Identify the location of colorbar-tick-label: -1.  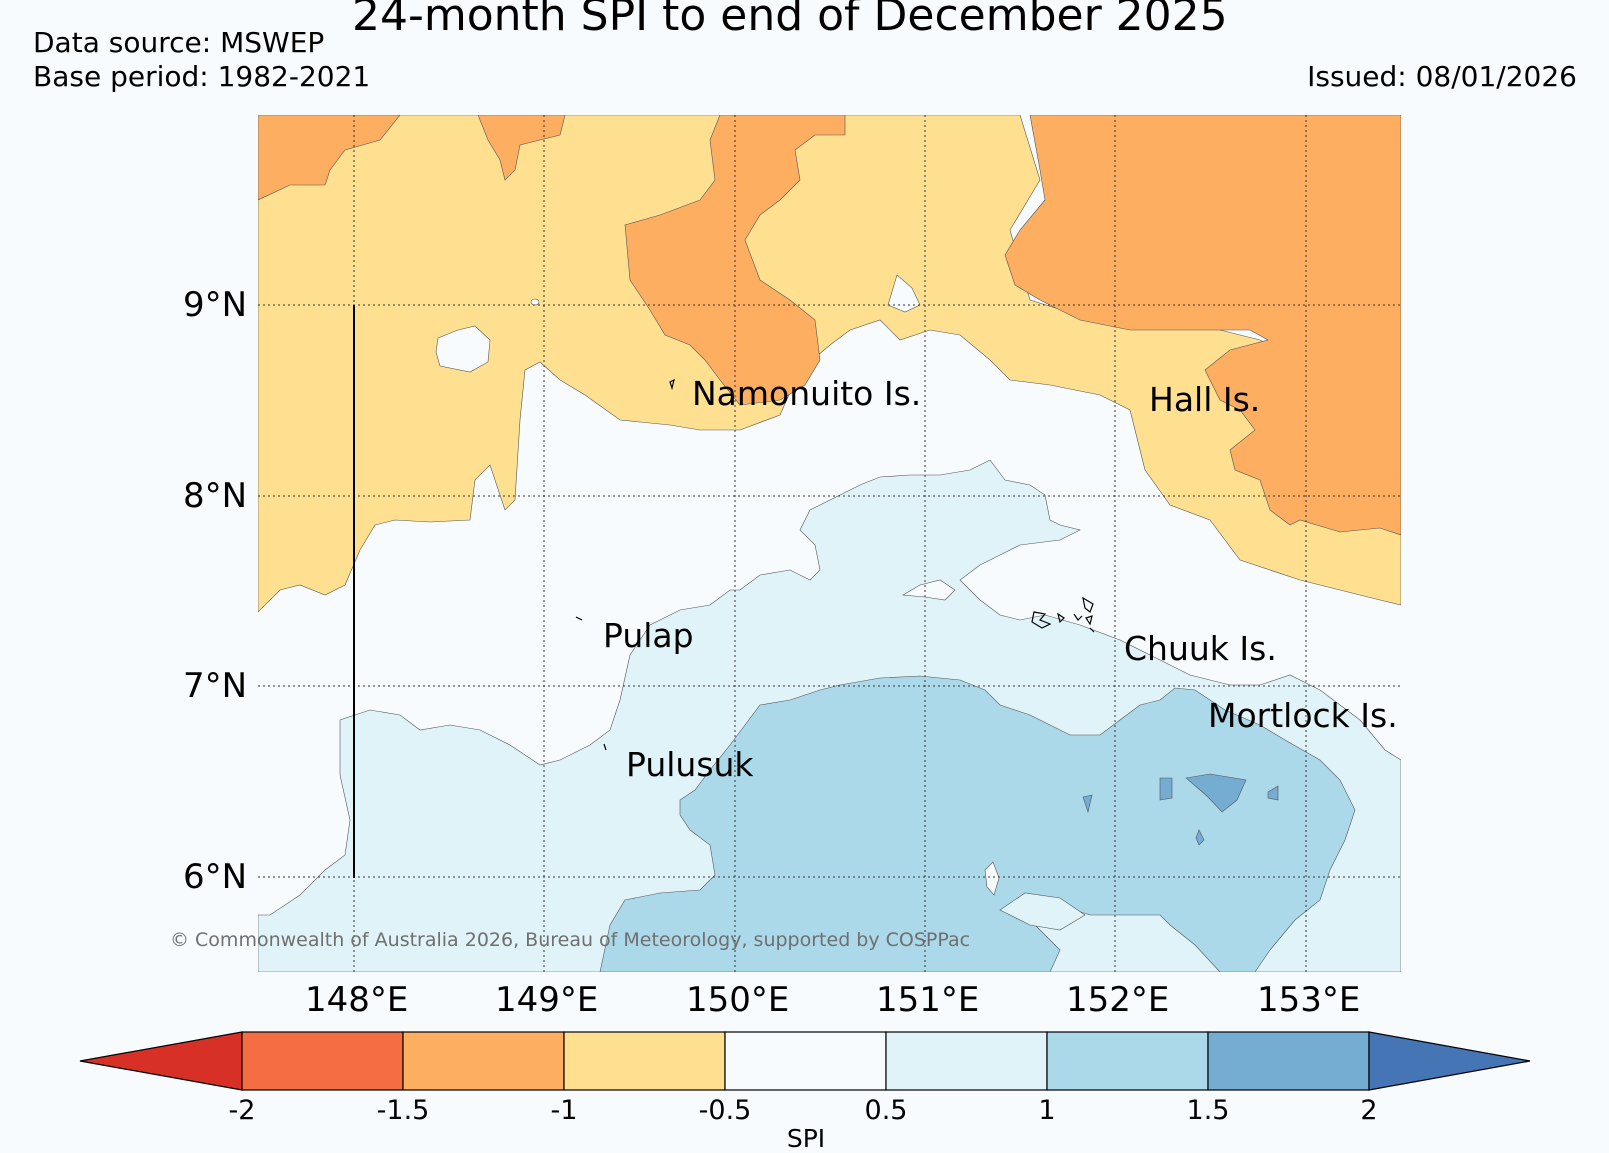
(564, 1110).